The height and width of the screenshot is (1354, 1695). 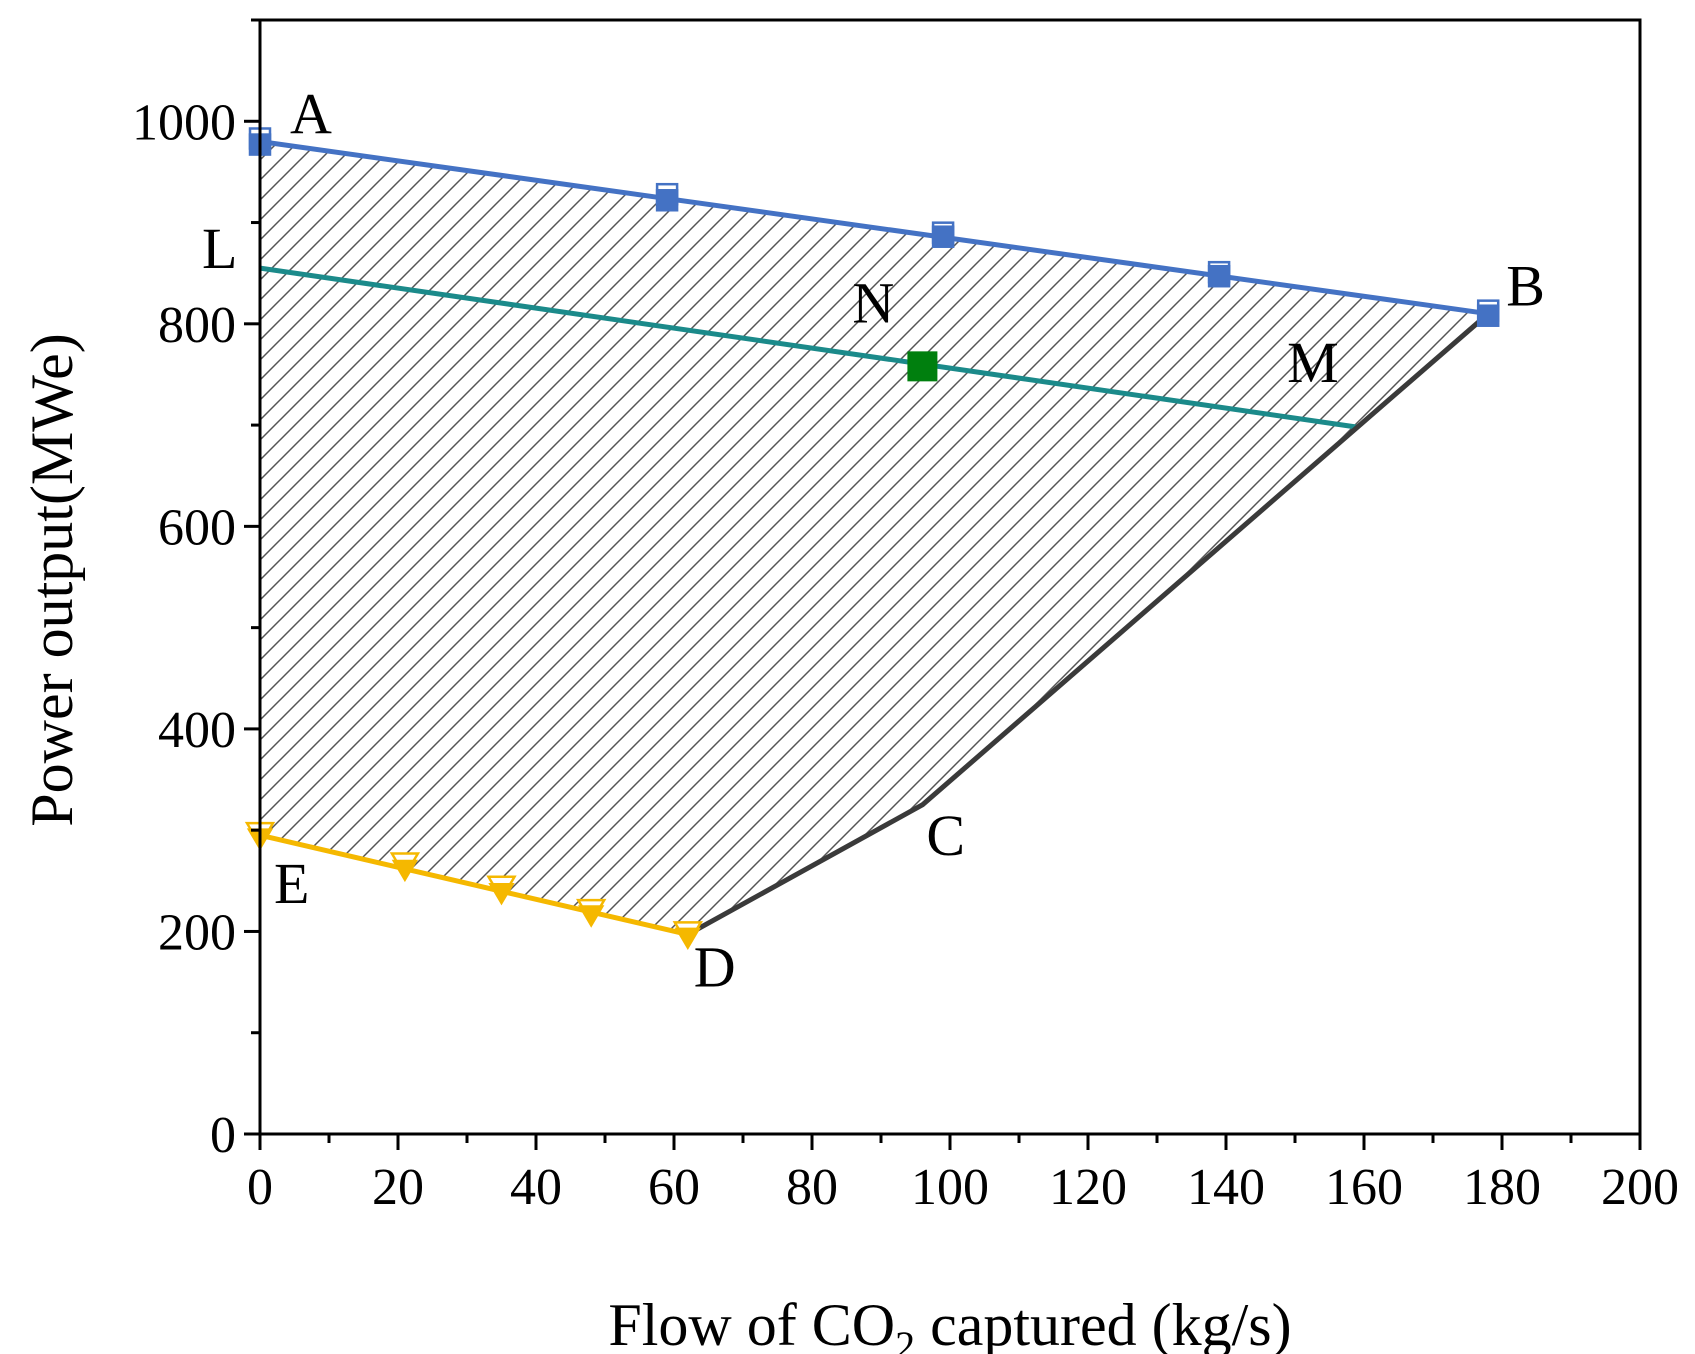 I want to click on x-axis: 0 20 40 60 80 100 120 140 160 180 200, so click(x=963, y=1175).